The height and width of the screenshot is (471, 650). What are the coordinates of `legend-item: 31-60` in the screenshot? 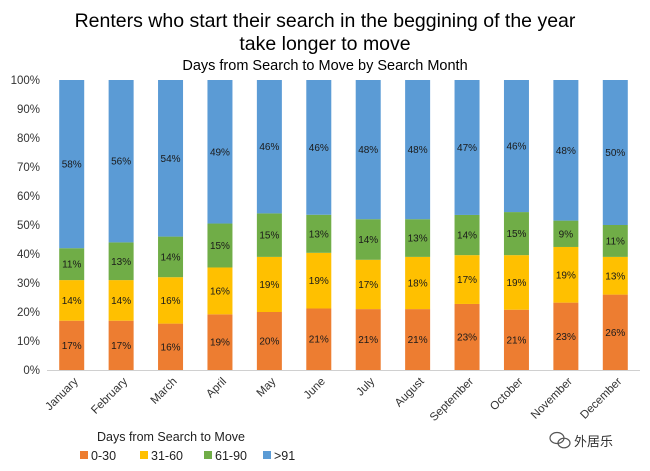 It's located at (161, 456).